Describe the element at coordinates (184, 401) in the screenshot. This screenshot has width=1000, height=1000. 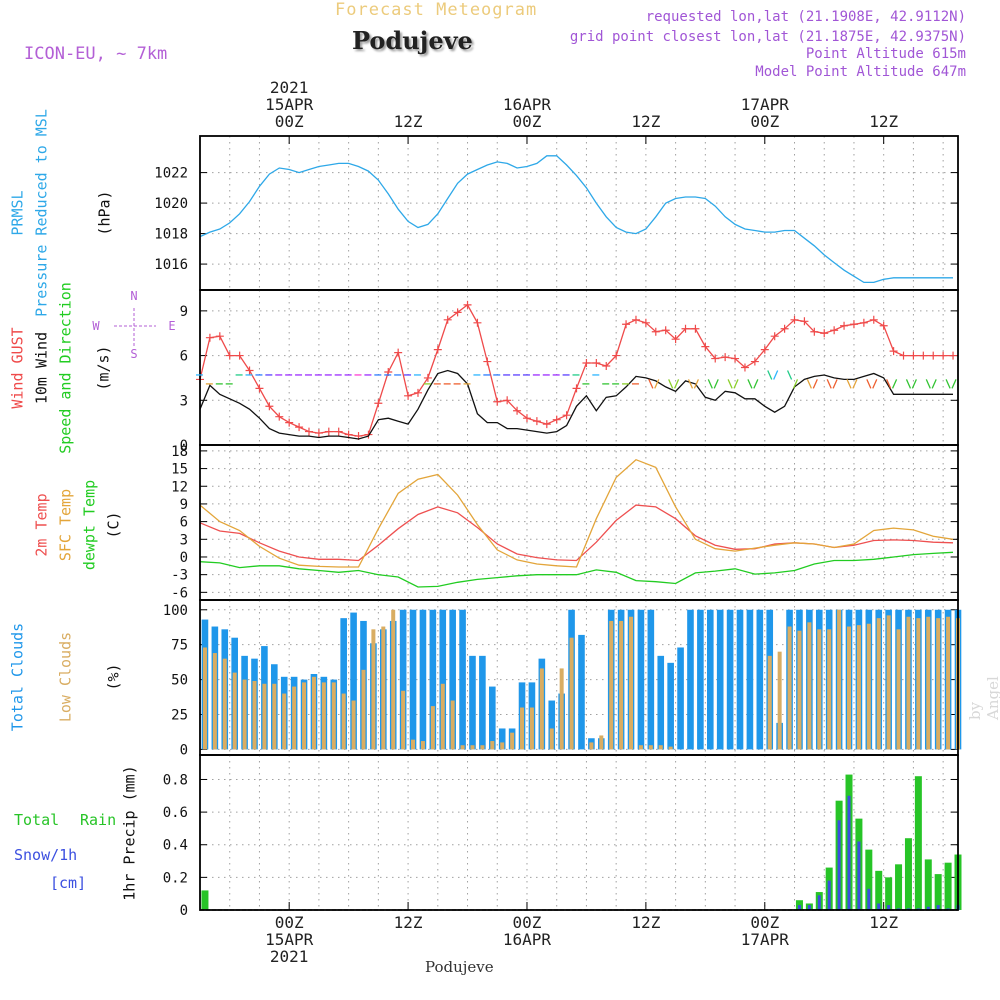
I see `y-tick-label: 3` at that location.